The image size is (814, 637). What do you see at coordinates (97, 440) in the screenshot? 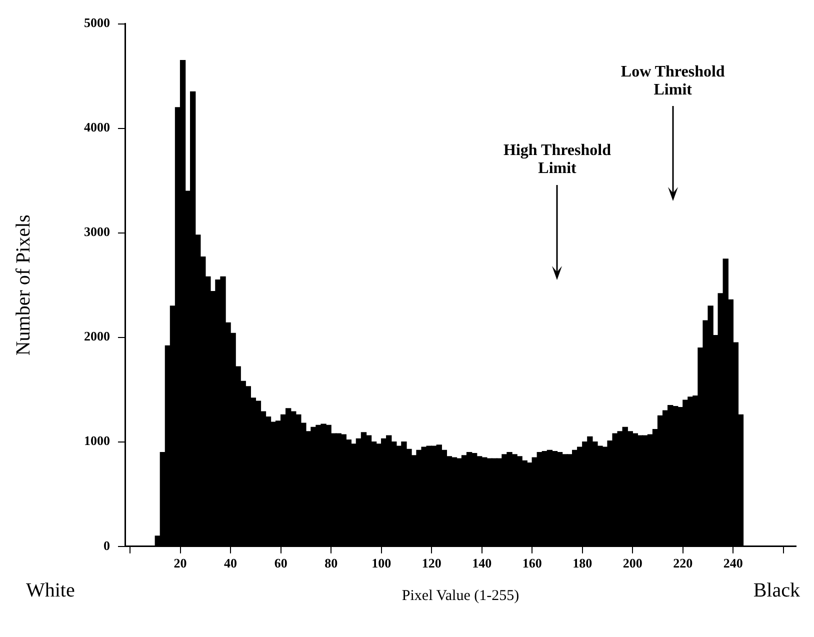
I see `y-tick-label: 1000` at bounding box center [97, 440].